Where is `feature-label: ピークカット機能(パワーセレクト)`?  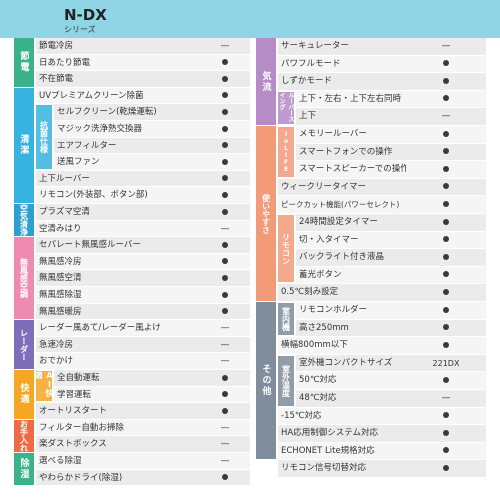 feature-label: ピークカット機能(パワーセレクト) is located at coordinates (342, 204).